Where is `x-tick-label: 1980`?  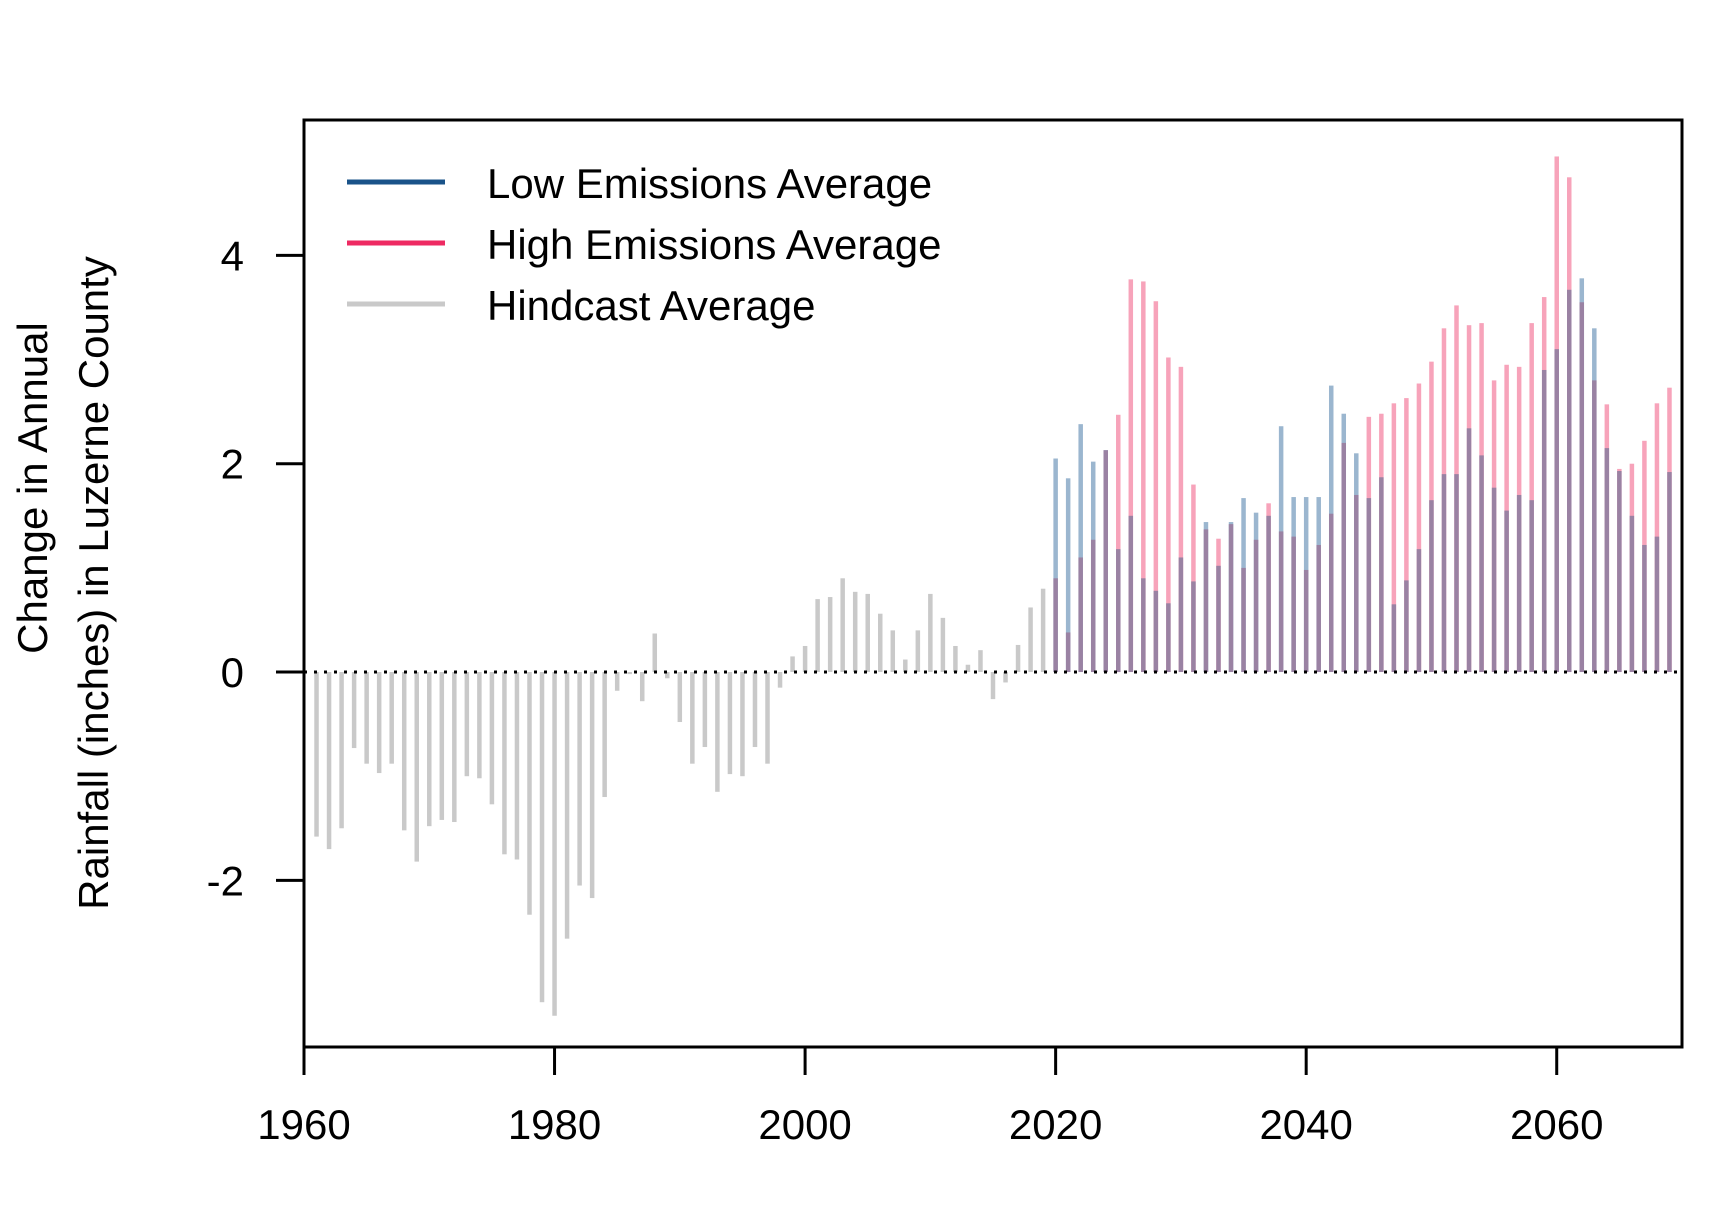 x-tick-label: 1980 is located at coordinates (554, 1124).